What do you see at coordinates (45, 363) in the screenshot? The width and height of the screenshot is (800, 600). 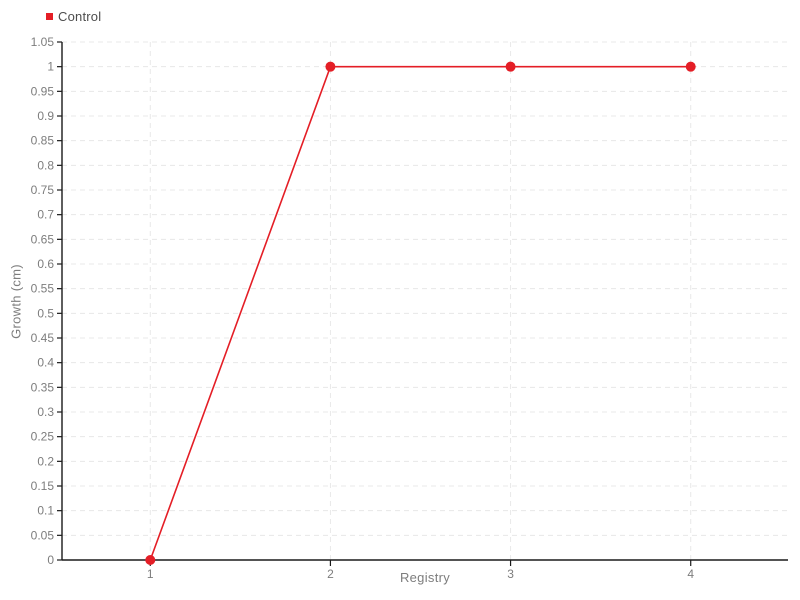 I see `y-tick-label: 0.4` at bounding box center [45, 363].